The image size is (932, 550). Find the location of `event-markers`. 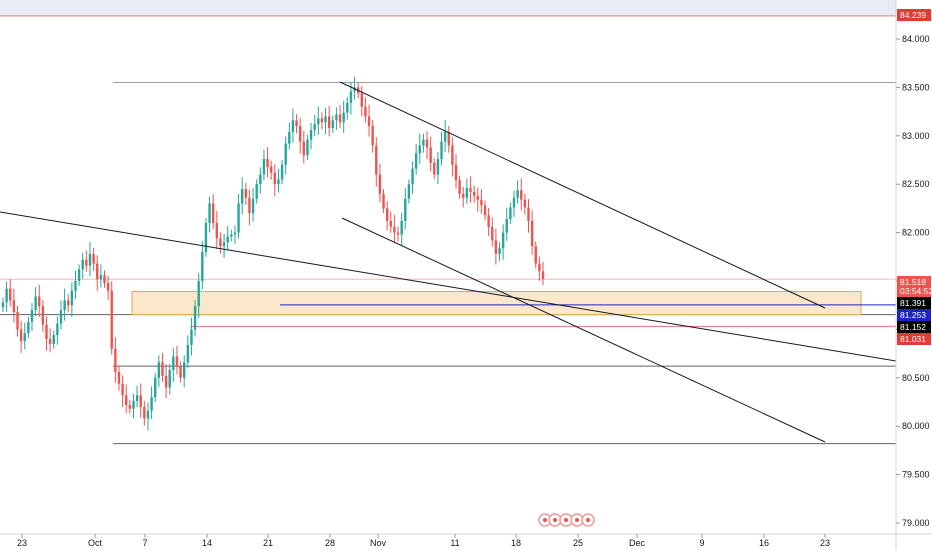

event-markers is located at coordinates (566, 520).